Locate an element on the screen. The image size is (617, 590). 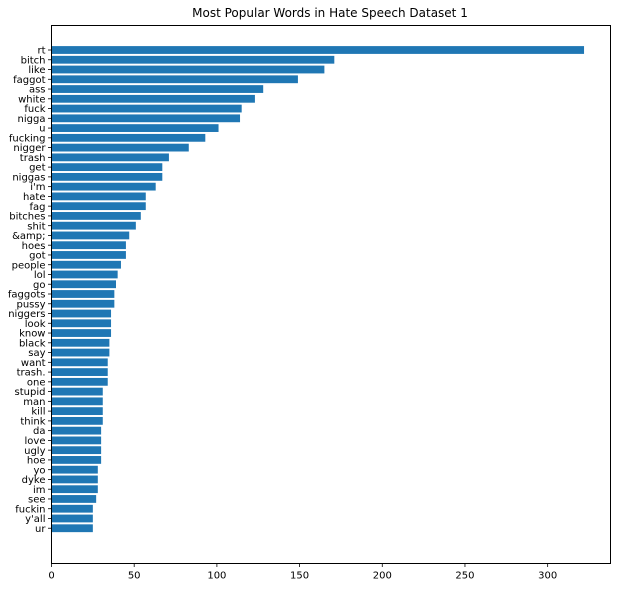
x-tick-label: 300 is located at coordinates (547, 576).